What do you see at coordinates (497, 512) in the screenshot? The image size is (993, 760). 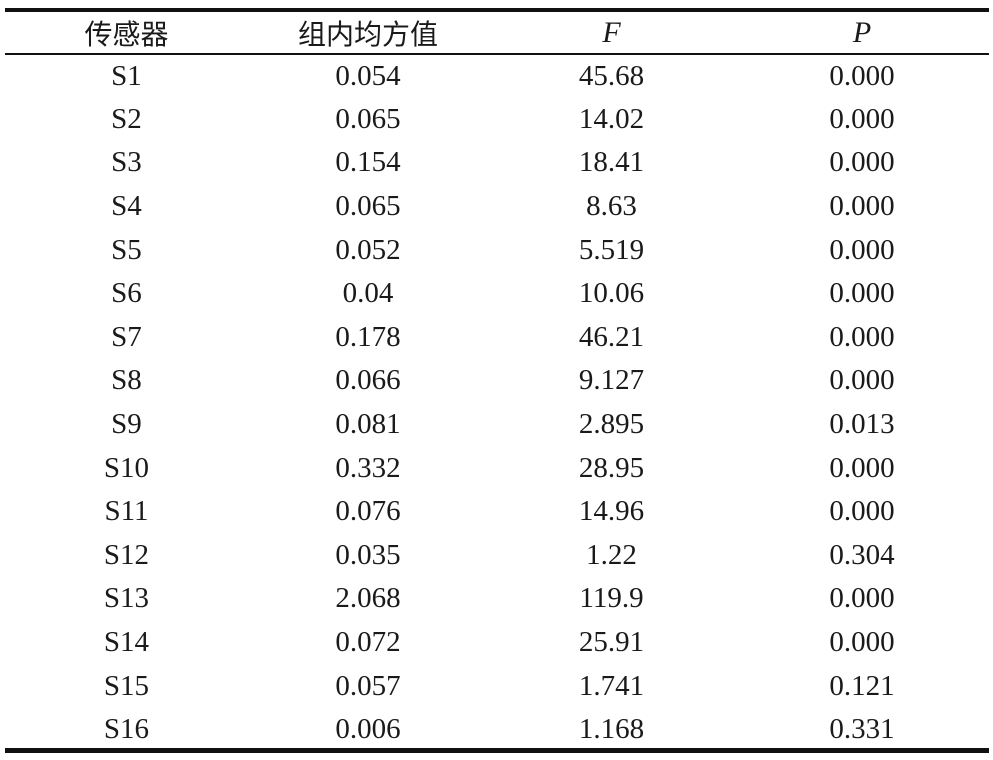 I see `table-row: S11 0.076 14.96 0.000` at bounding box center [497, 512].